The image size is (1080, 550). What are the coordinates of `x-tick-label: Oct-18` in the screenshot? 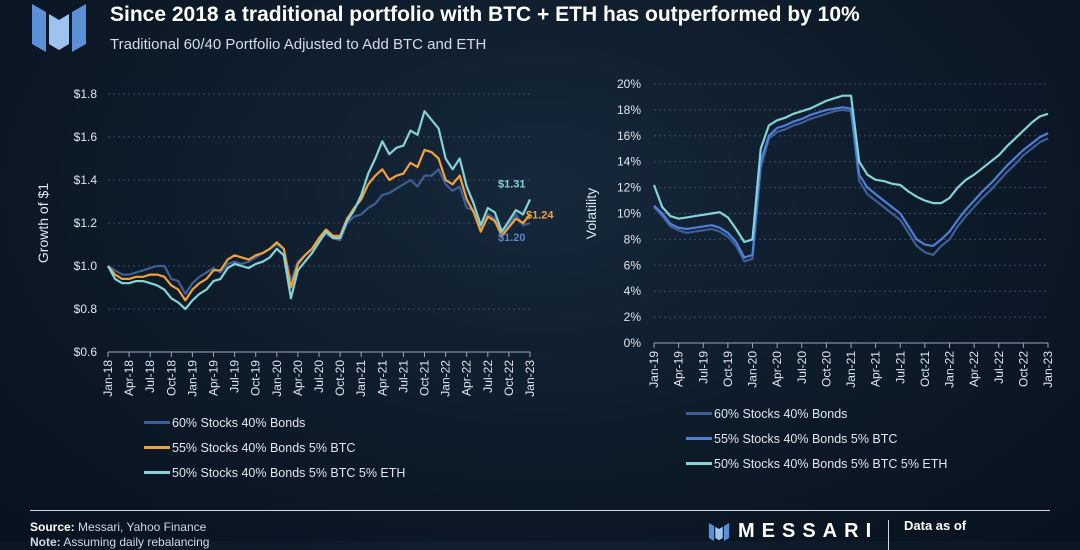 It's located at (171, 378).